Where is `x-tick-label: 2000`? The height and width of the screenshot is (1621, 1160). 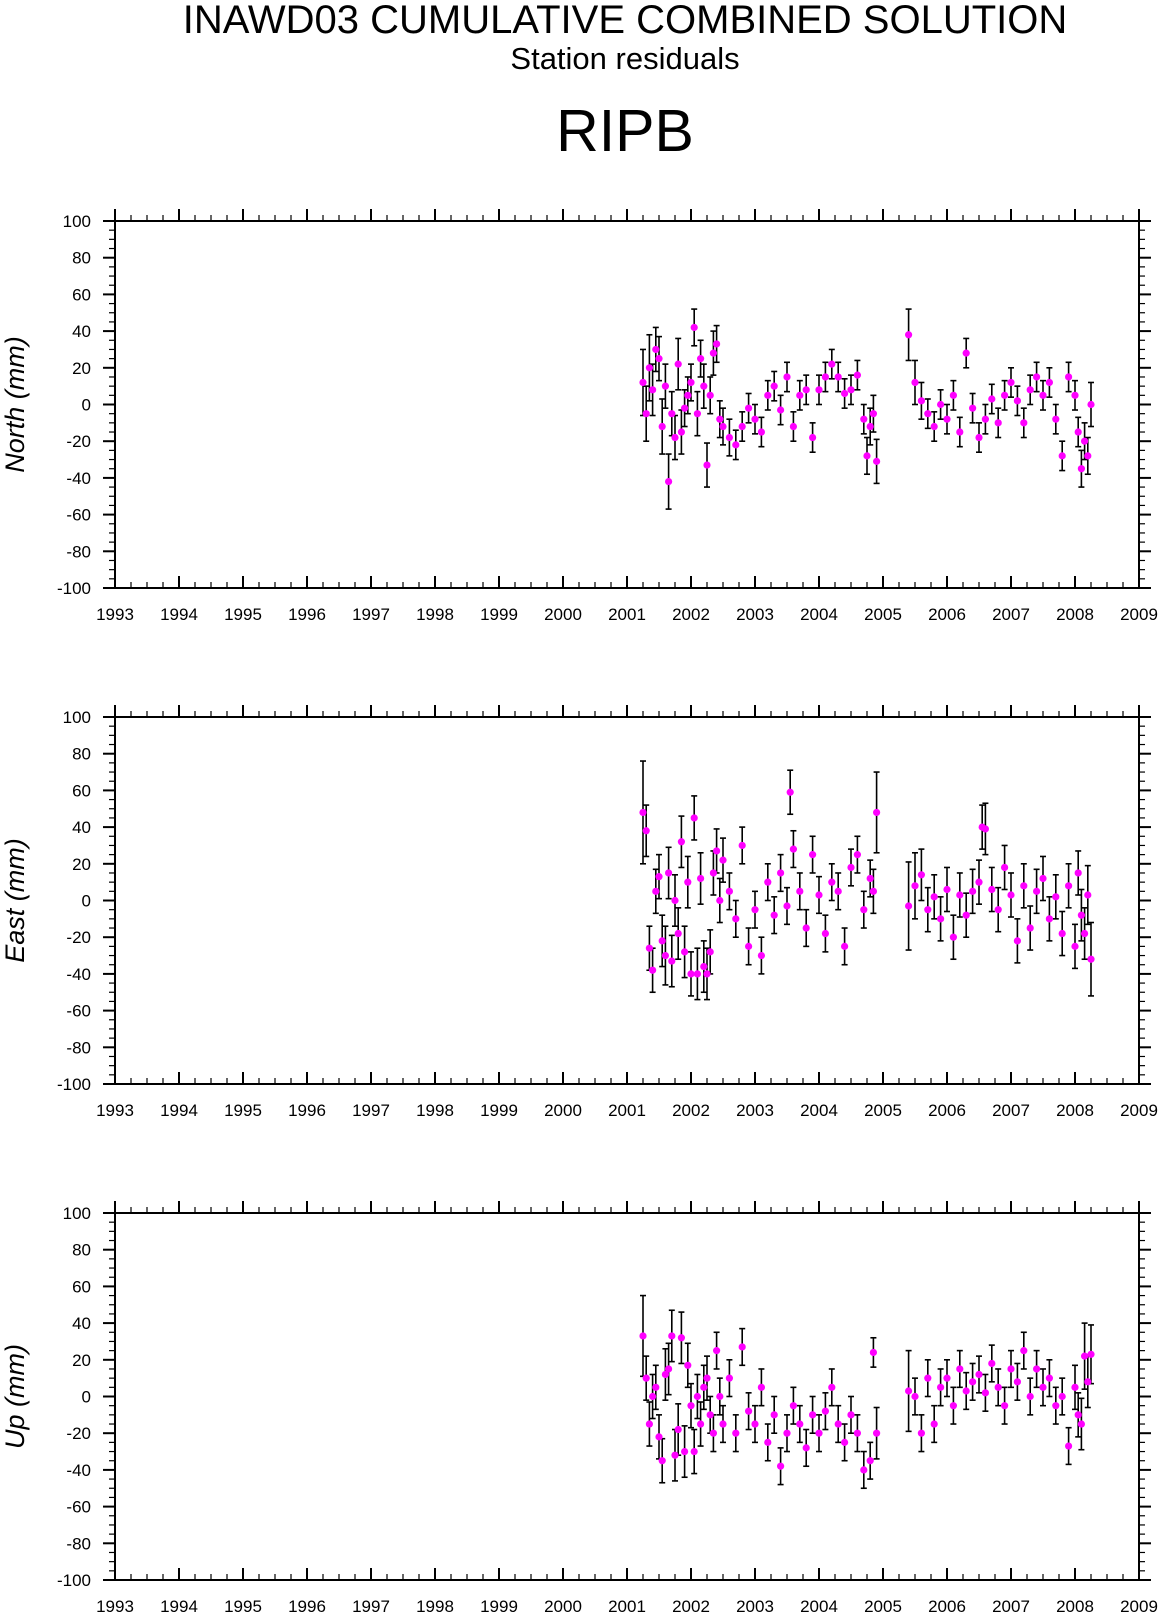
x-tick-label: 2000 is located at coordinates (563, 1606).